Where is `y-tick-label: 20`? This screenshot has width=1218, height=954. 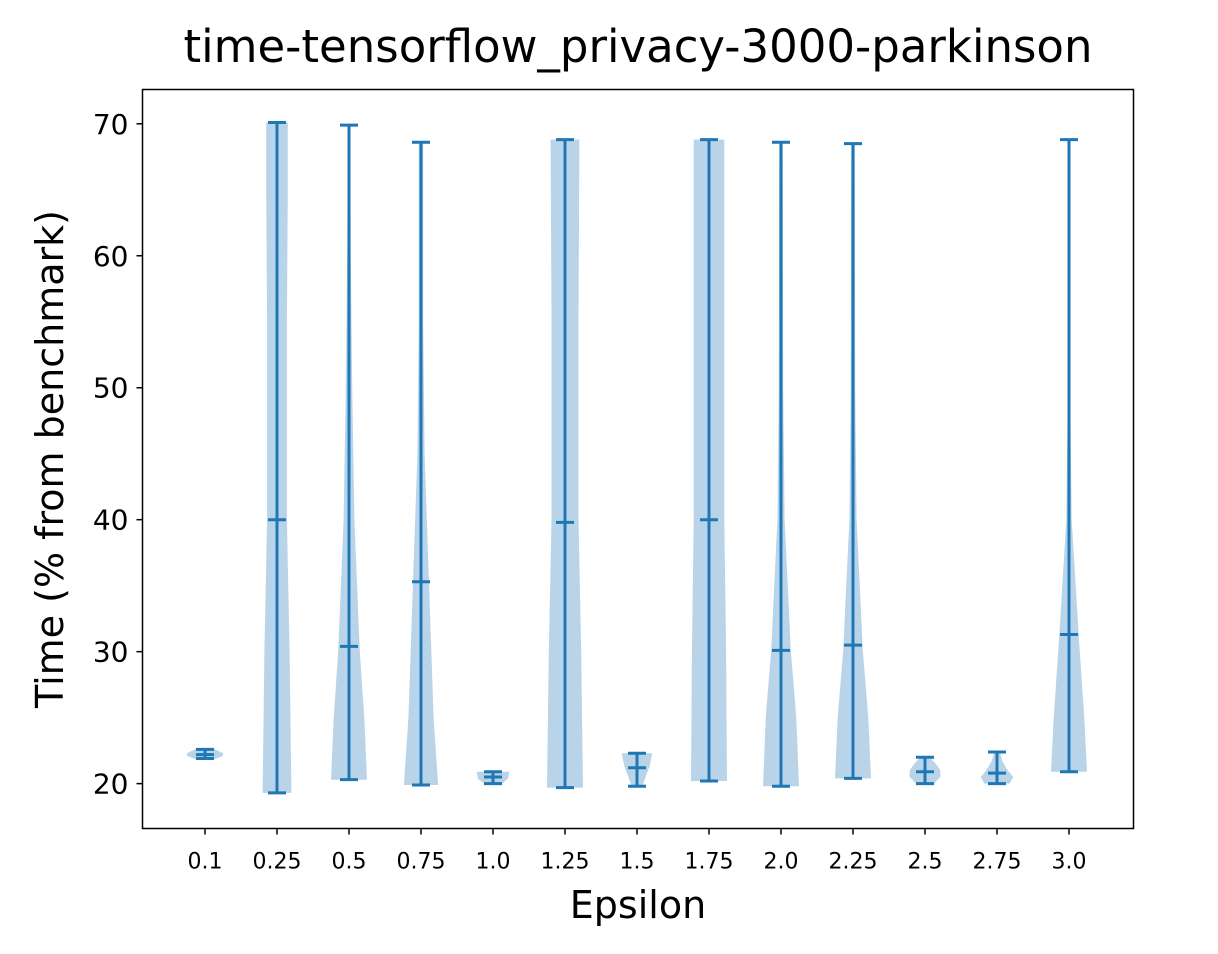
y-tick-label: 20 is located at coordinates (111, 784).